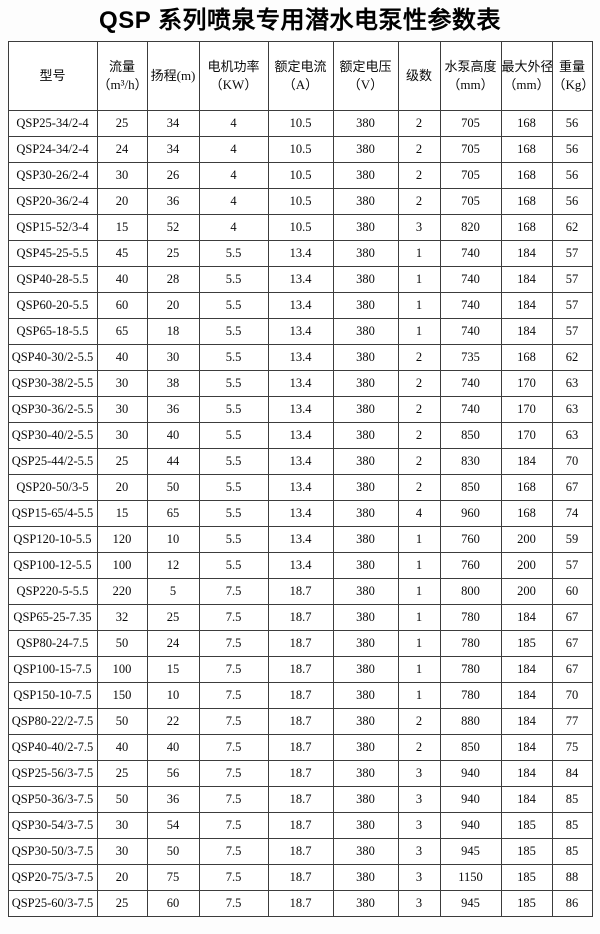  I want to click on table-row: QSP80-24-7.5 50 24 7.5 18.7 380 1 780 185 67, so click(300, 643).